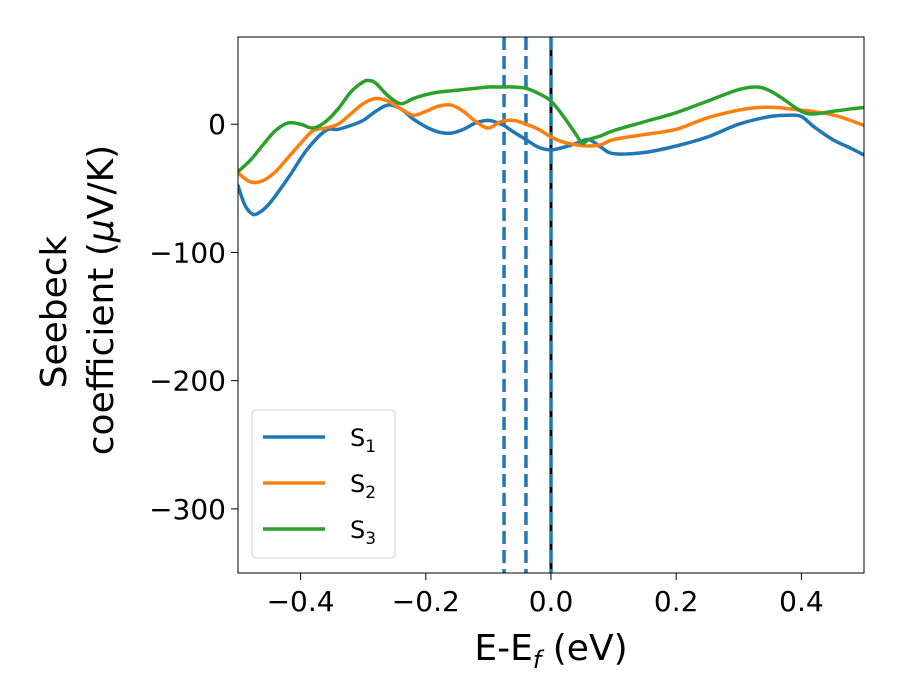 The image size is (900, 700). I want to click on y-axis-label-mu: μ, so click(101, 231).